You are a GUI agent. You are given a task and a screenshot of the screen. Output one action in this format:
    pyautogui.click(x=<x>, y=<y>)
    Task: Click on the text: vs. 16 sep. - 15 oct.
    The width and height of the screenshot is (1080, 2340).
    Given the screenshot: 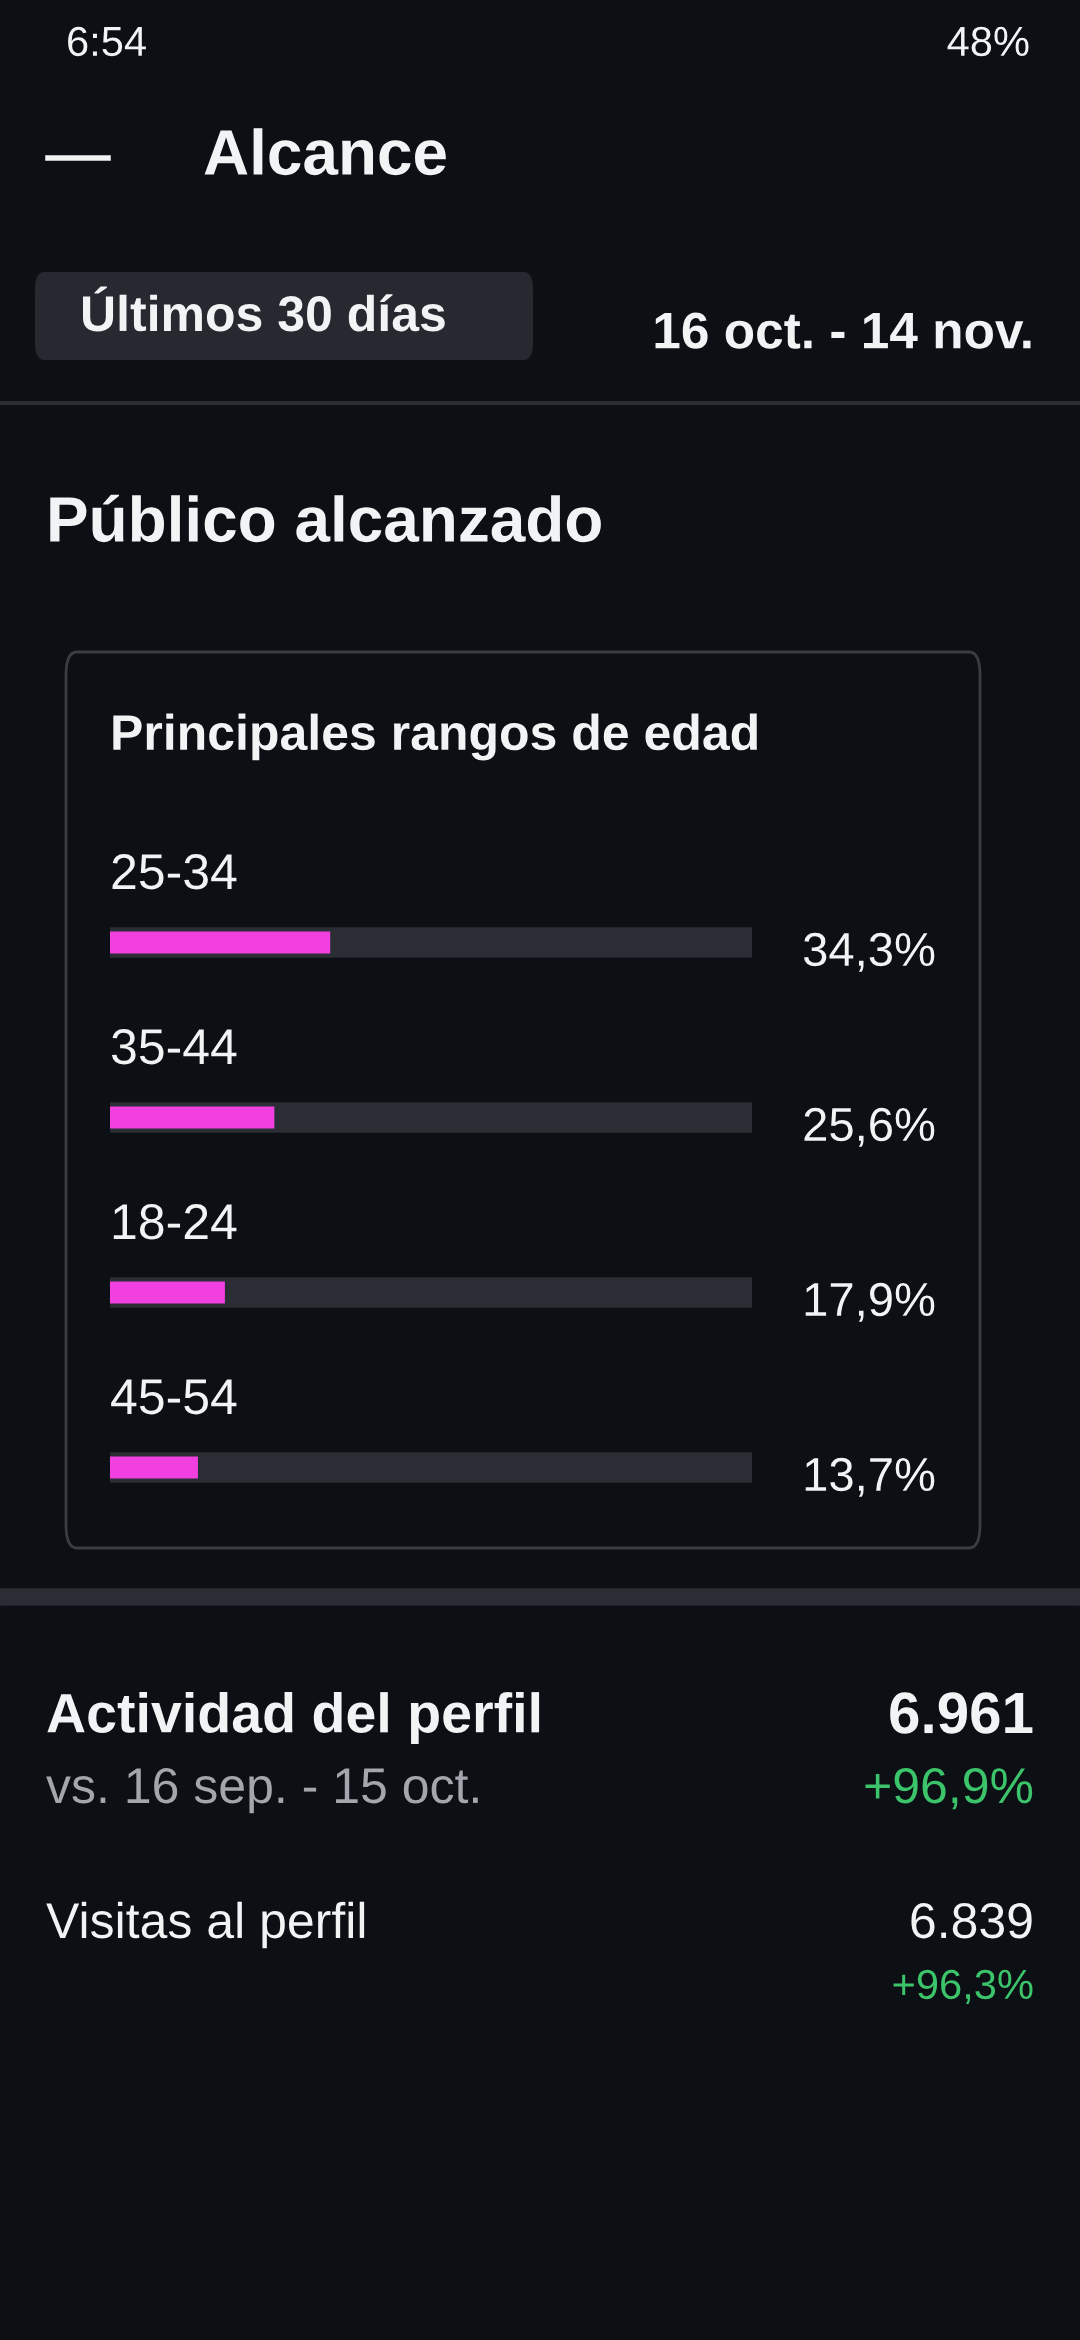 What is the action you would take?
    pyautogui.click(x=262, y=1791)
    